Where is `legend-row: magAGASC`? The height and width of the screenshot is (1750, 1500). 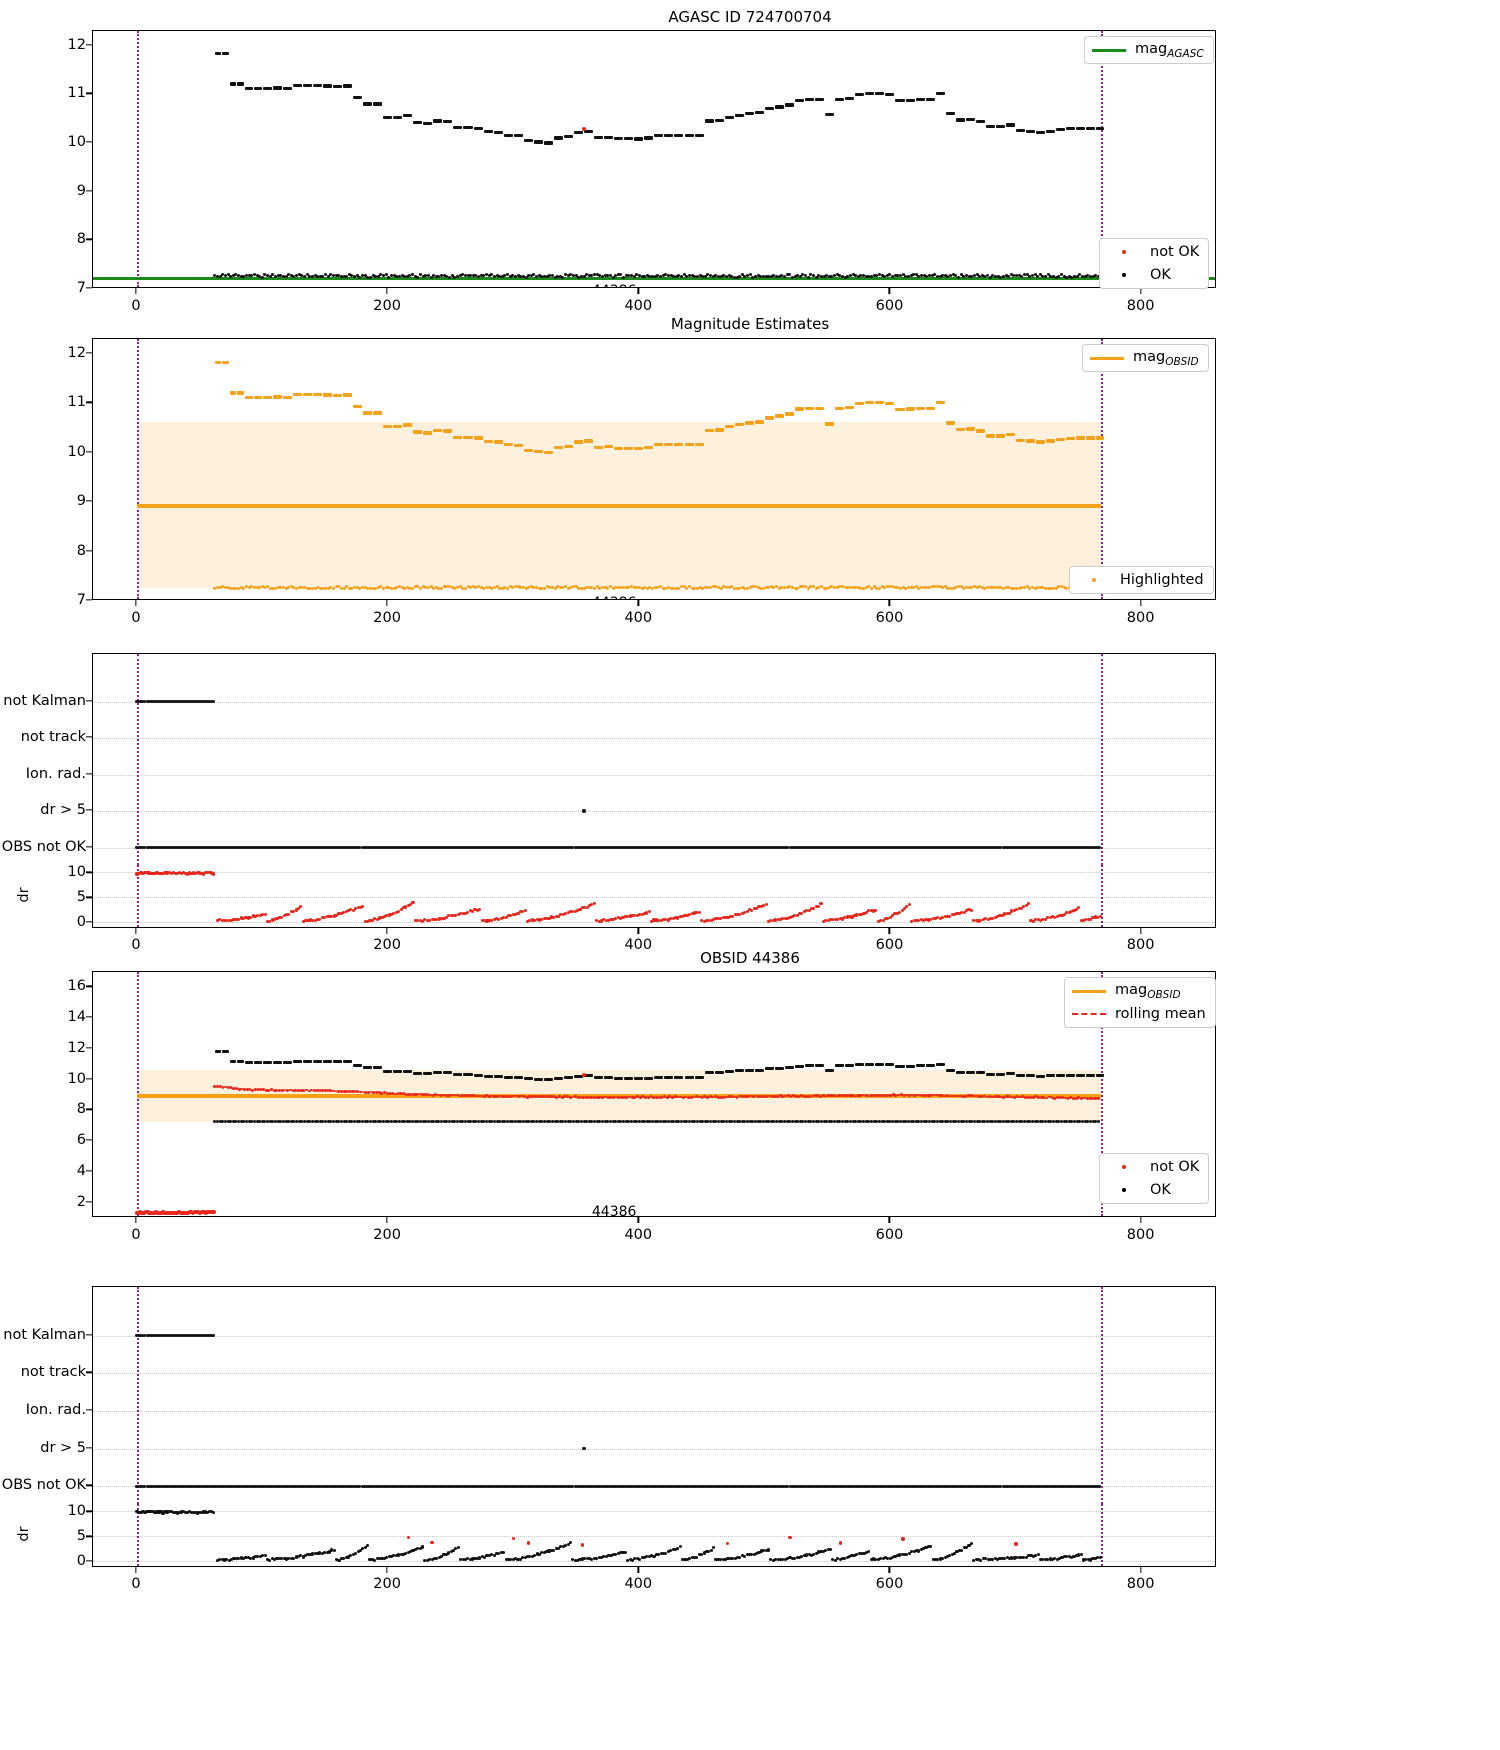 legend-row: magAGASC is located at coordinates (1148, 50).